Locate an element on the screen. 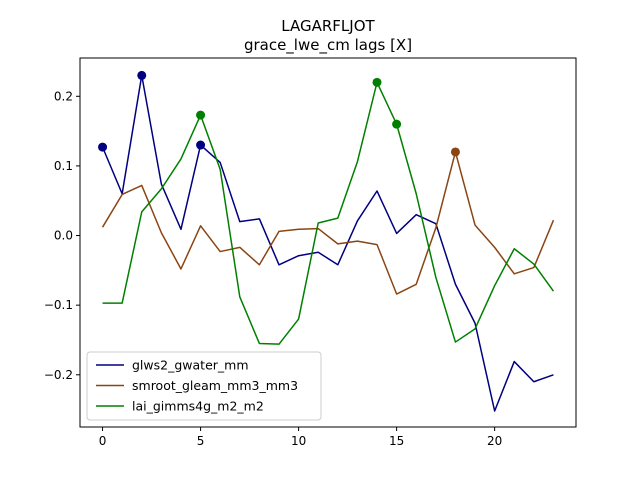  legend-box is located at coordinates (204, 386).